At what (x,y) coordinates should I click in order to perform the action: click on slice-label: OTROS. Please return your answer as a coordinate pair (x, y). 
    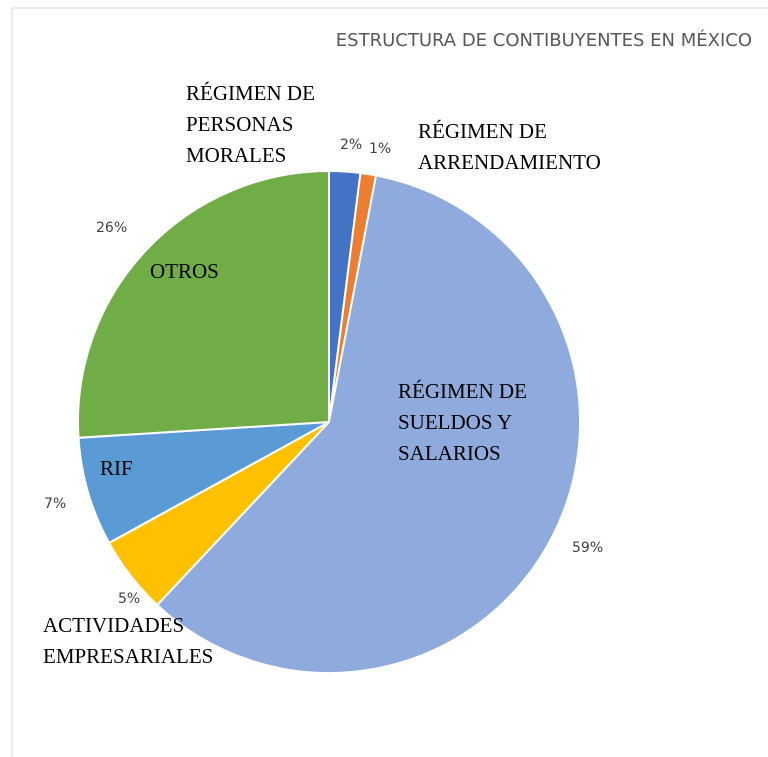
    Looking at the image, I should click on (184, 271).